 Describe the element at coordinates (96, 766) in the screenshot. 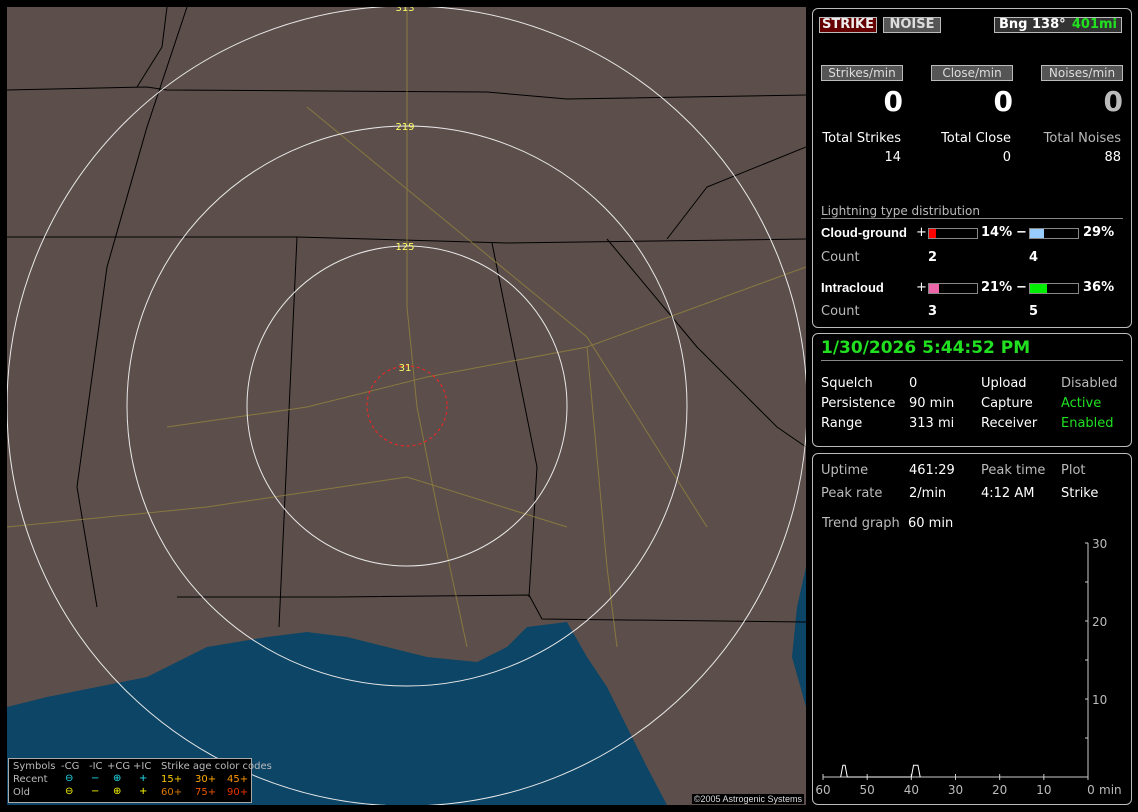

I see `legend-neg-ic: -IC` at that location.